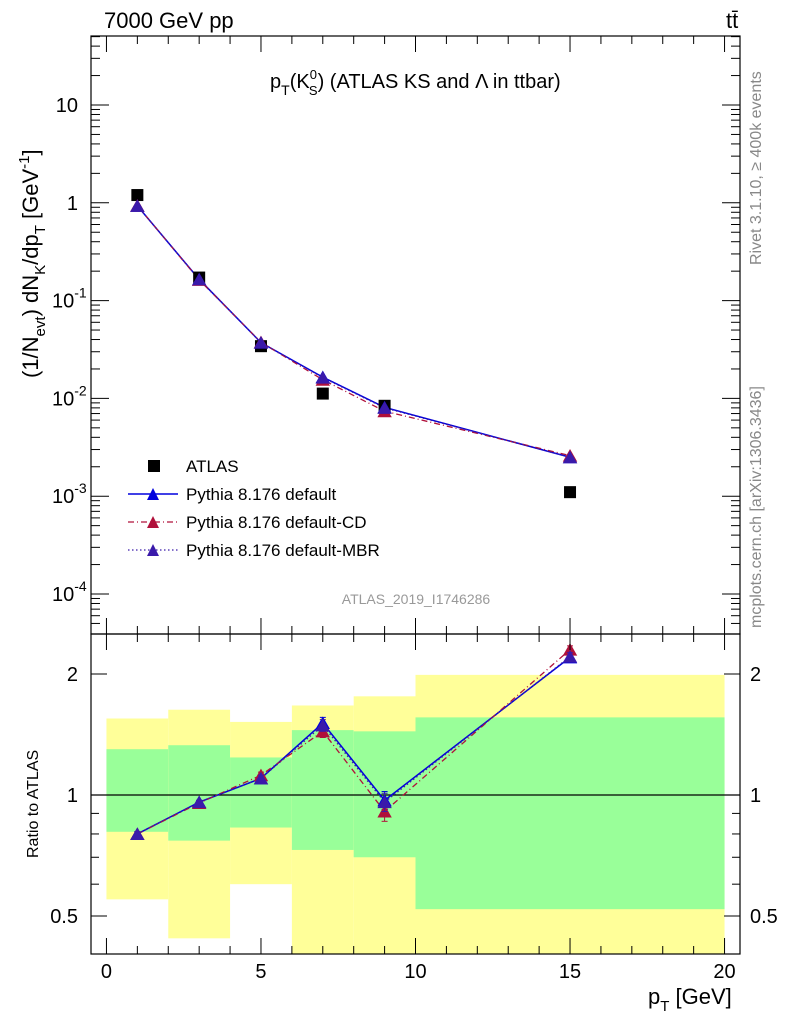 The image size is (786, 1024). Describe the element at coordinates (764, 917) in the screenshot. I see `ratio-ytick-label-right: 0.5` at that location.